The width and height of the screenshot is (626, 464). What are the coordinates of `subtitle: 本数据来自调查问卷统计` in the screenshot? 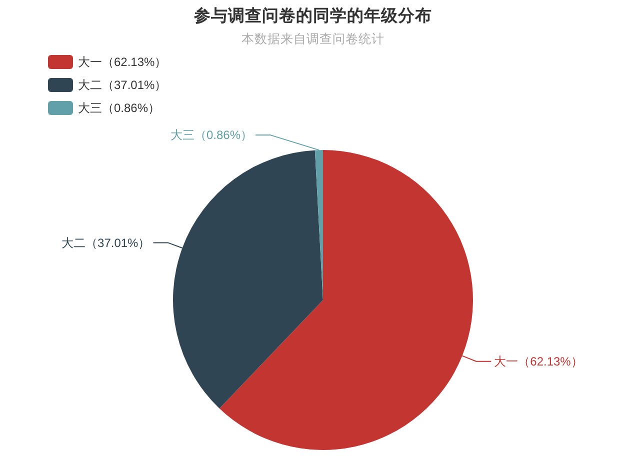 It's located at (313, 39).